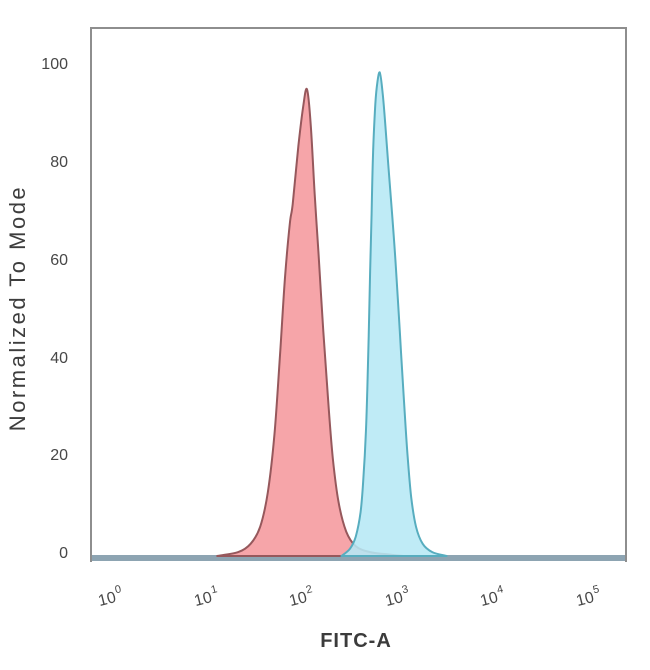  Describe the element at coordinates (396, 596) in the screenshot. I see `x-tick-label: 10³` at that location.